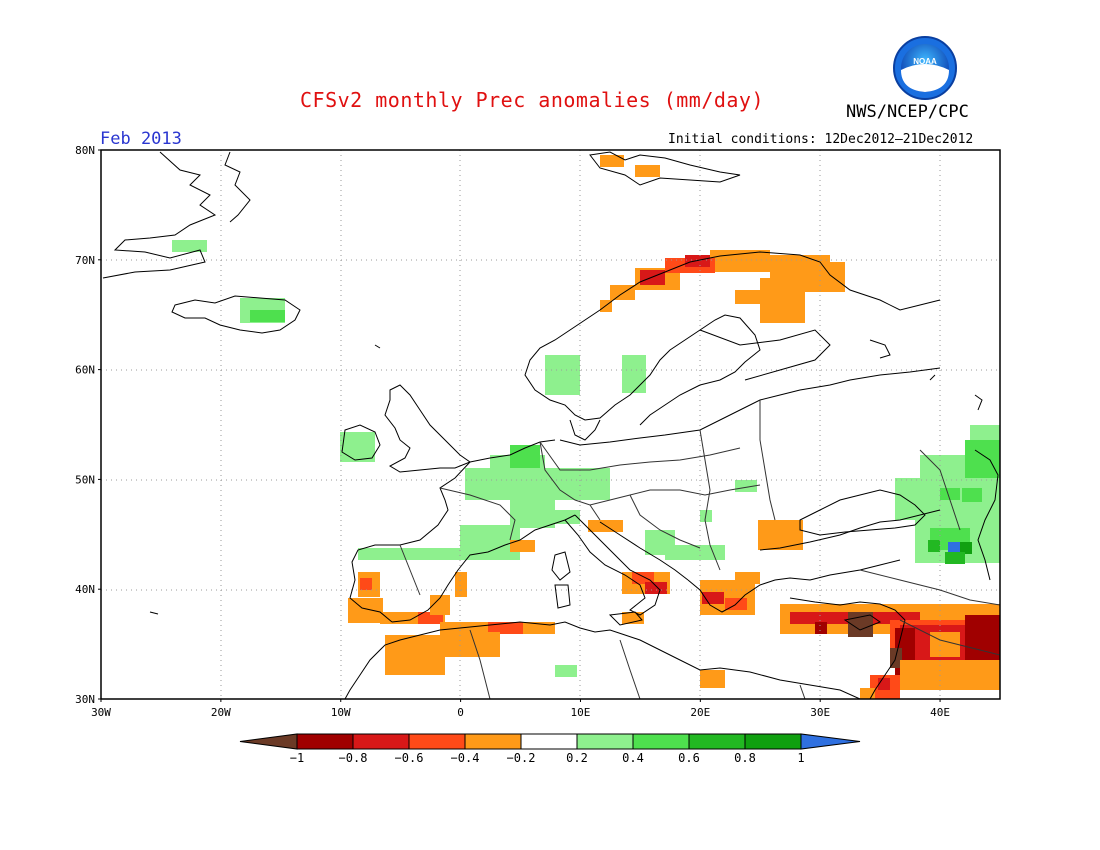 The height and width of the screenshot is (850, 1100). I want to click on lon-label: 40E, so click(940, 712).